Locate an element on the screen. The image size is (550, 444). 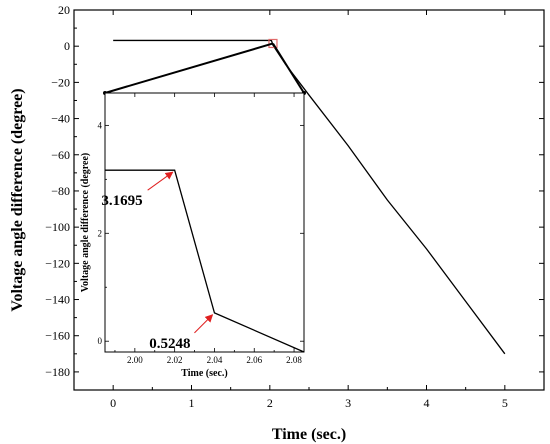
inset-x-tick-label: 2.00 is located at coordinates (135, 360).